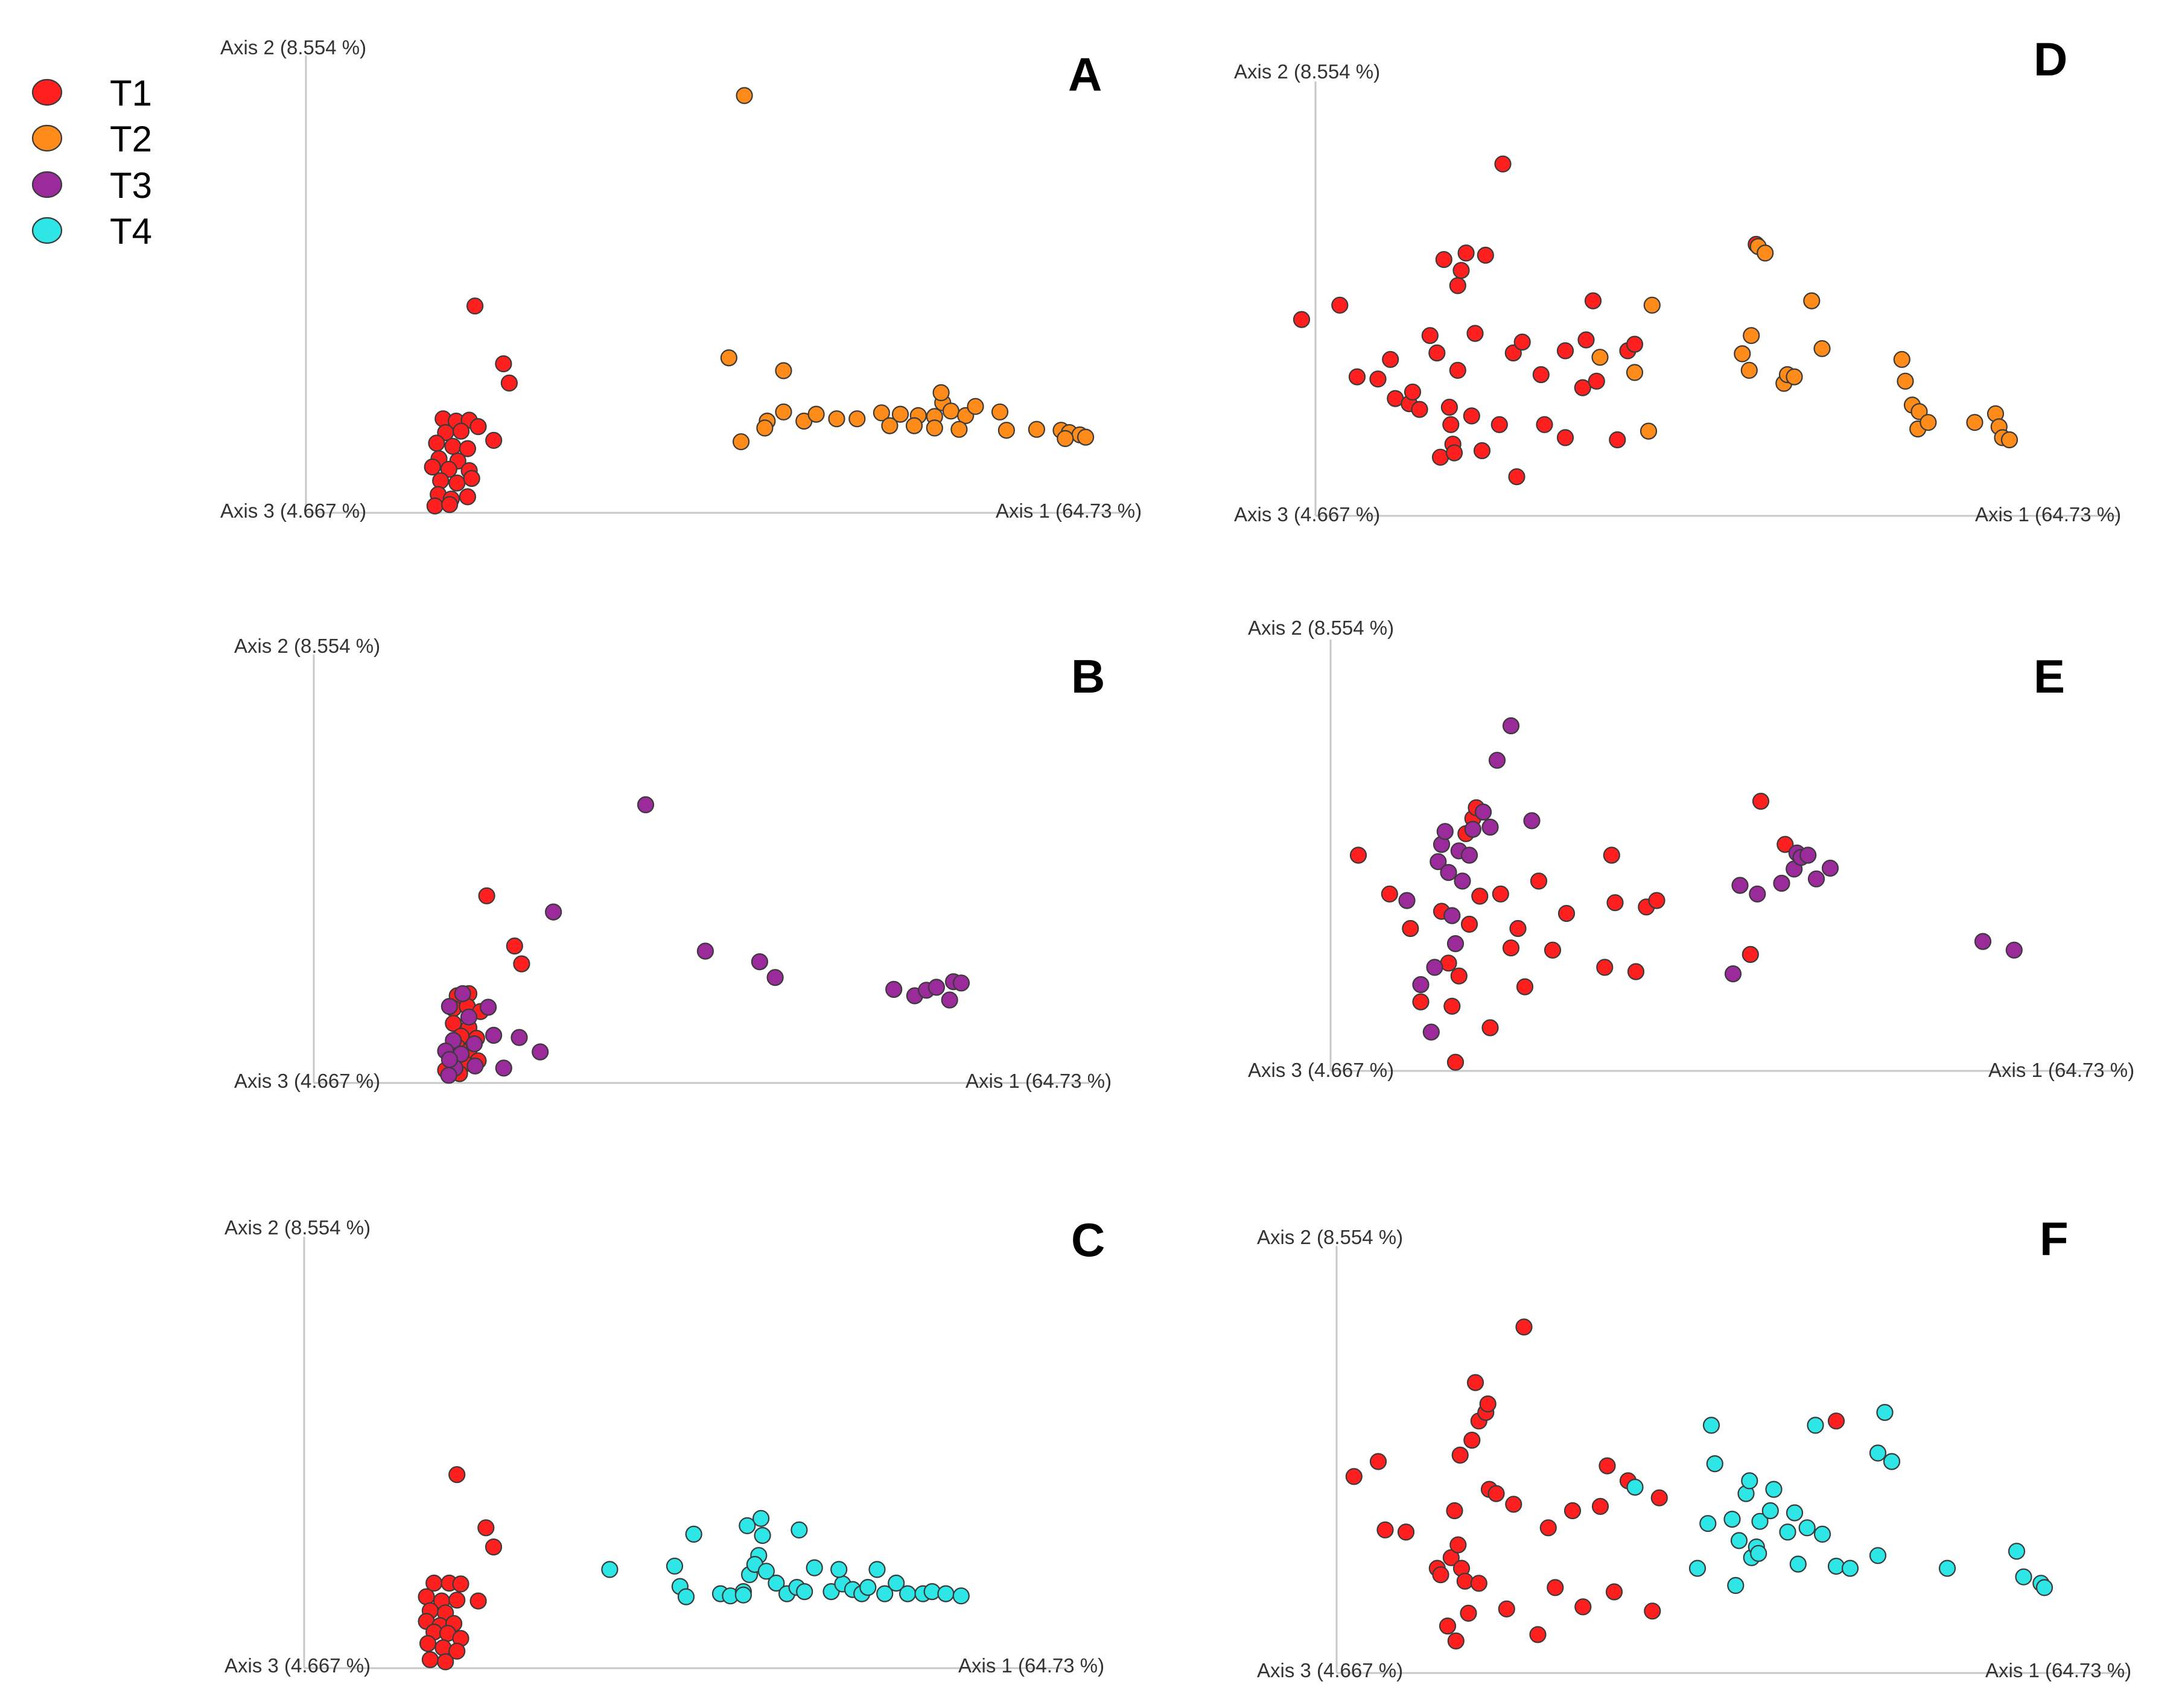 This screenshot has width=2179, height=1708. Describe the element at coordinates (1655, 320) in the screenshot. I see `scatter-points` at that location.